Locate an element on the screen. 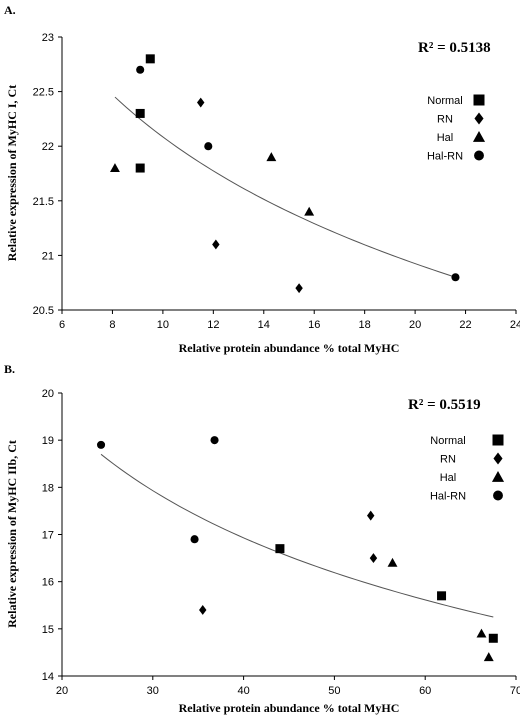  y-tick-label: 18 is located at coordinates (48, 488).